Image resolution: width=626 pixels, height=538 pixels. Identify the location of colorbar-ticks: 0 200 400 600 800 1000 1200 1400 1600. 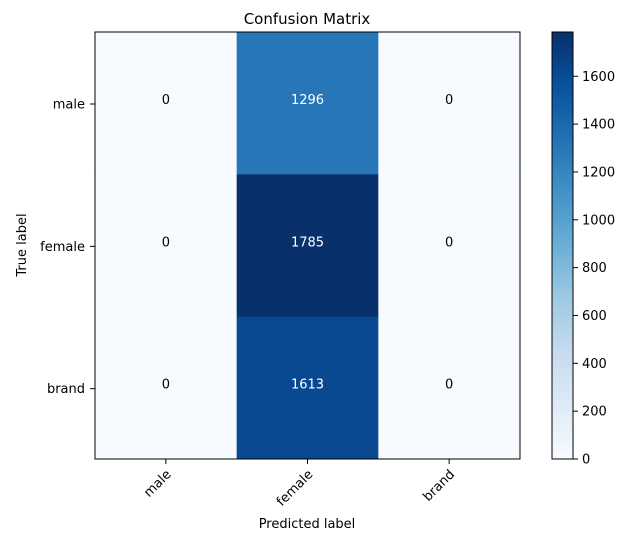
(594, 269).